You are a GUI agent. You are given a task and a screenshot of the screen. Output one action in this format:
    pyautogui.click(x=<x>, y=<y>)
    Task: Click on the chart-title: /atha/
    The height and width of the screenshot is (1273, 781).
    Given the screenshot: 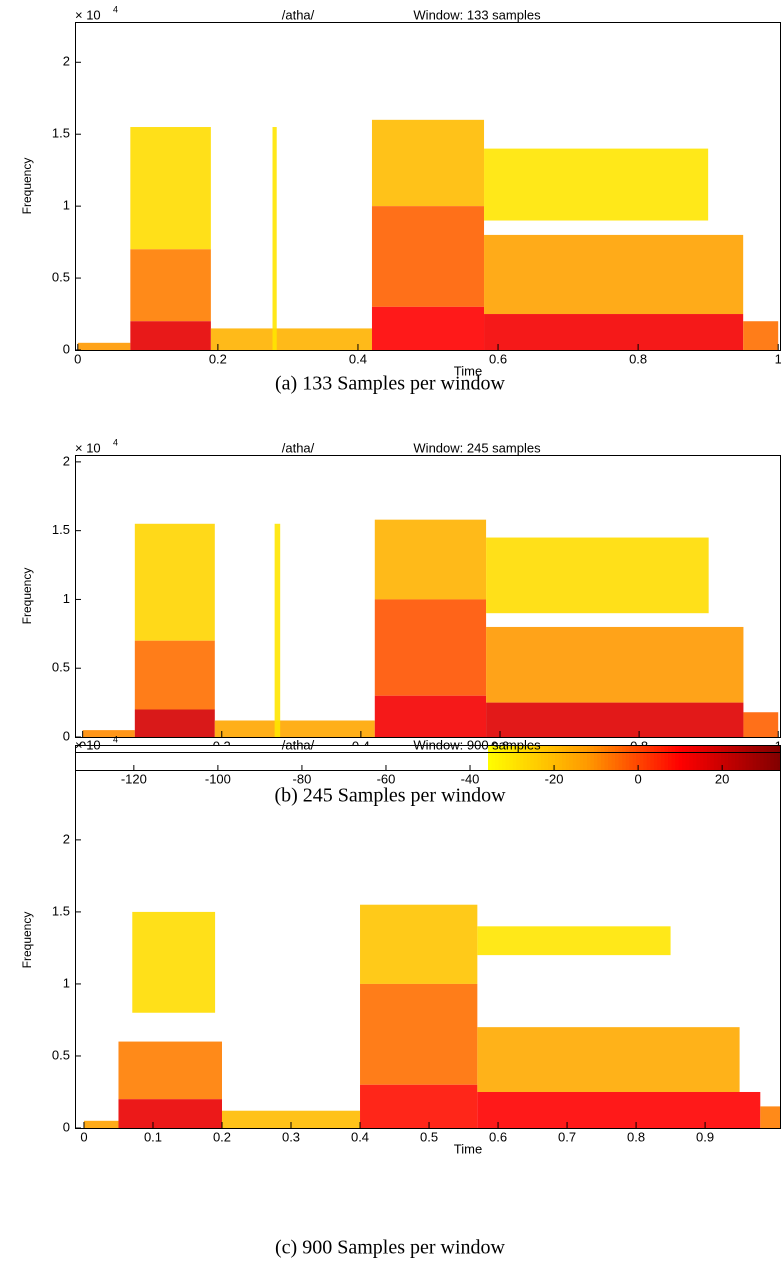 What is the action you would take?
    pyautogui.click(x=298, y=14)
    